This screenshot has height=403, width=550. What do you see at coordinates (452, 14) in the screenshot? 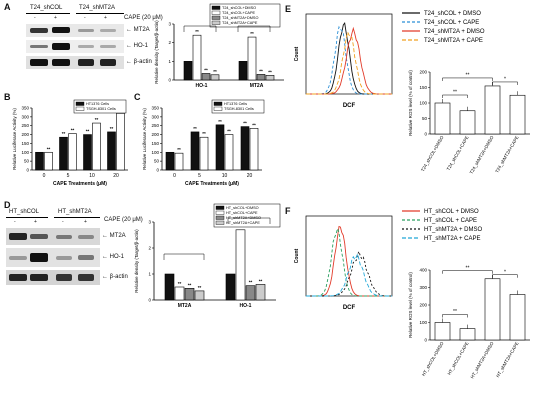
I see `legend-label: T24_shCOL + DMSO` at bounding box center [452, 14].